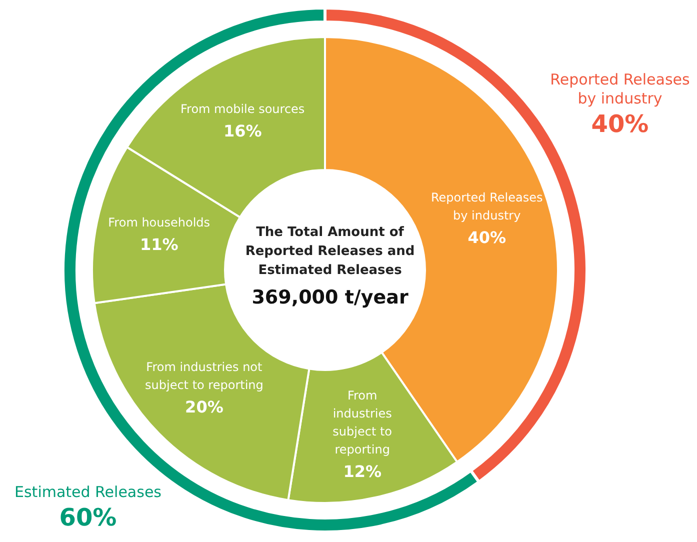 The image size is (697, 542). Describe the element at coordinates (362, 422) in the screenshot. I see `slice-label: From industries subject to reporting` at that location.